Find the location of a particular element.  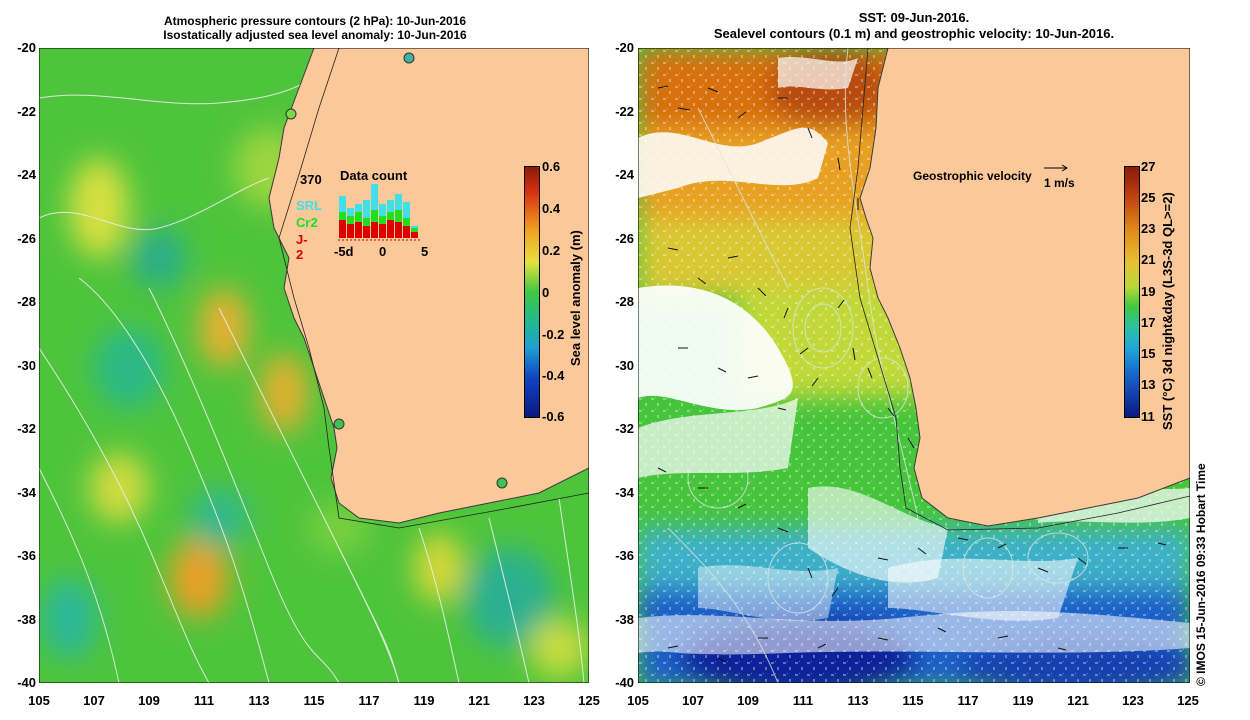

x-tick-left: 113 is located at coordinates (259, 700).